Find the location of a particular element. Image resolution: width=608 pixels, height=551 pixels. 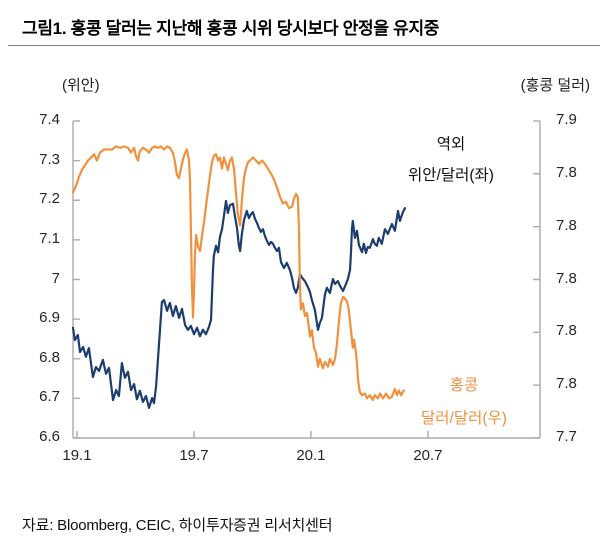

figure-title: 그림1. 홍콩 달러는 지난해 홍콩 시위 당시보다 안정을 유지중 is located at coordinates (231, 28).